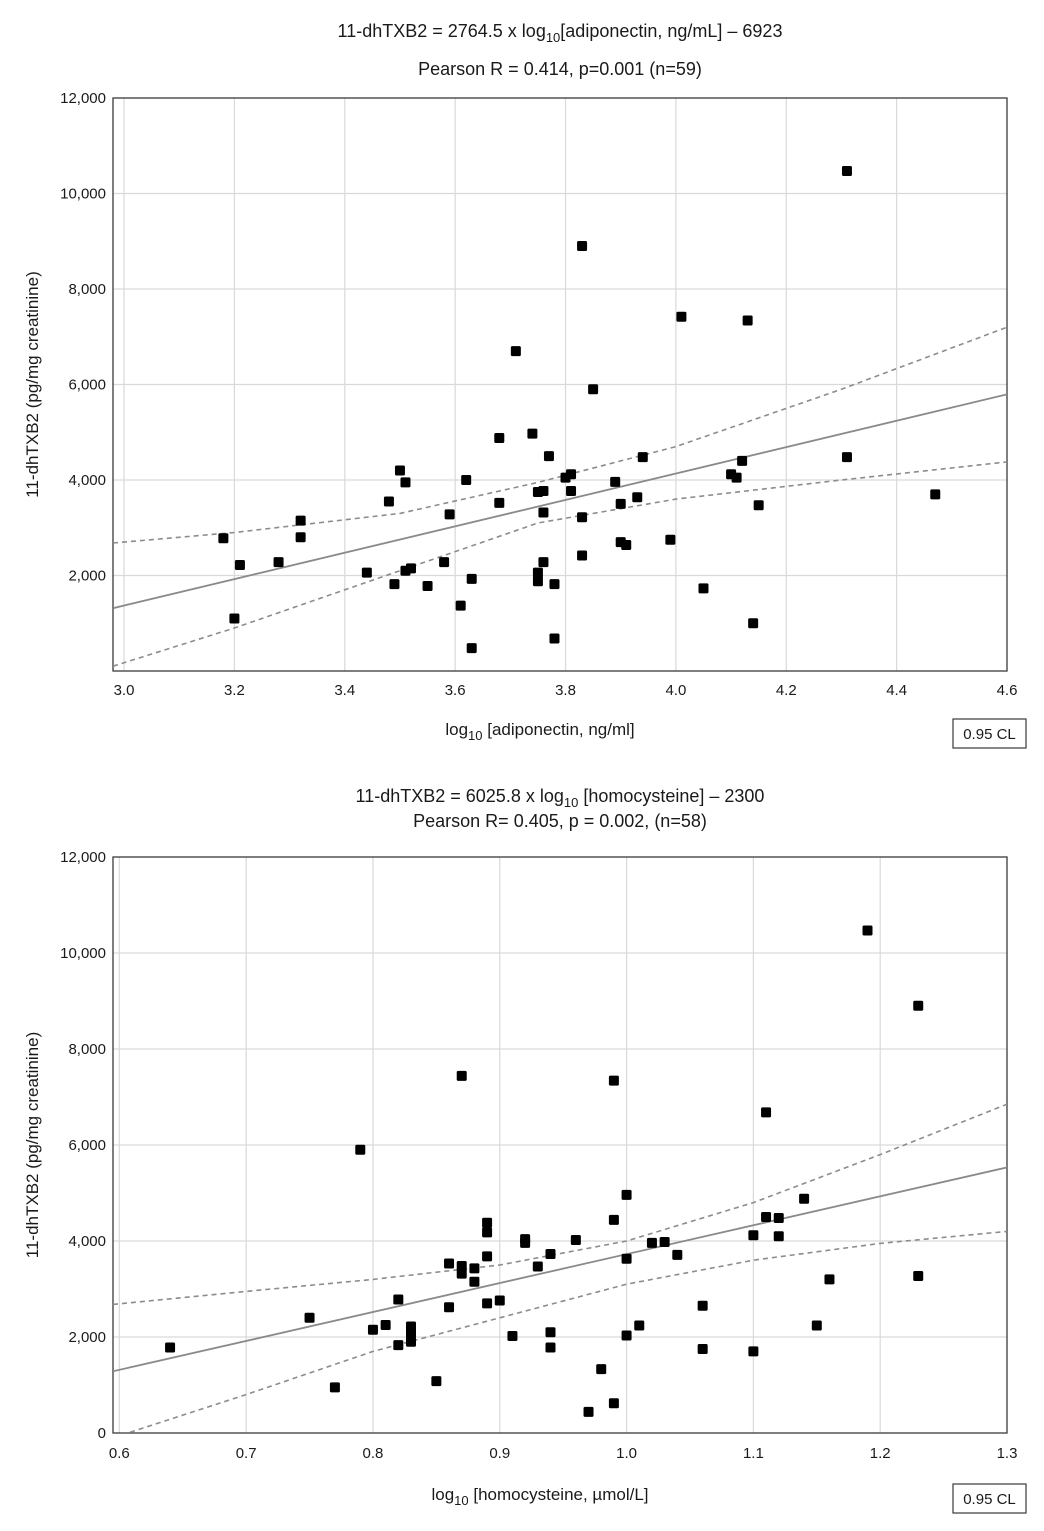  I want to click on x-tick-label: 1.1, so click(753, 1453).